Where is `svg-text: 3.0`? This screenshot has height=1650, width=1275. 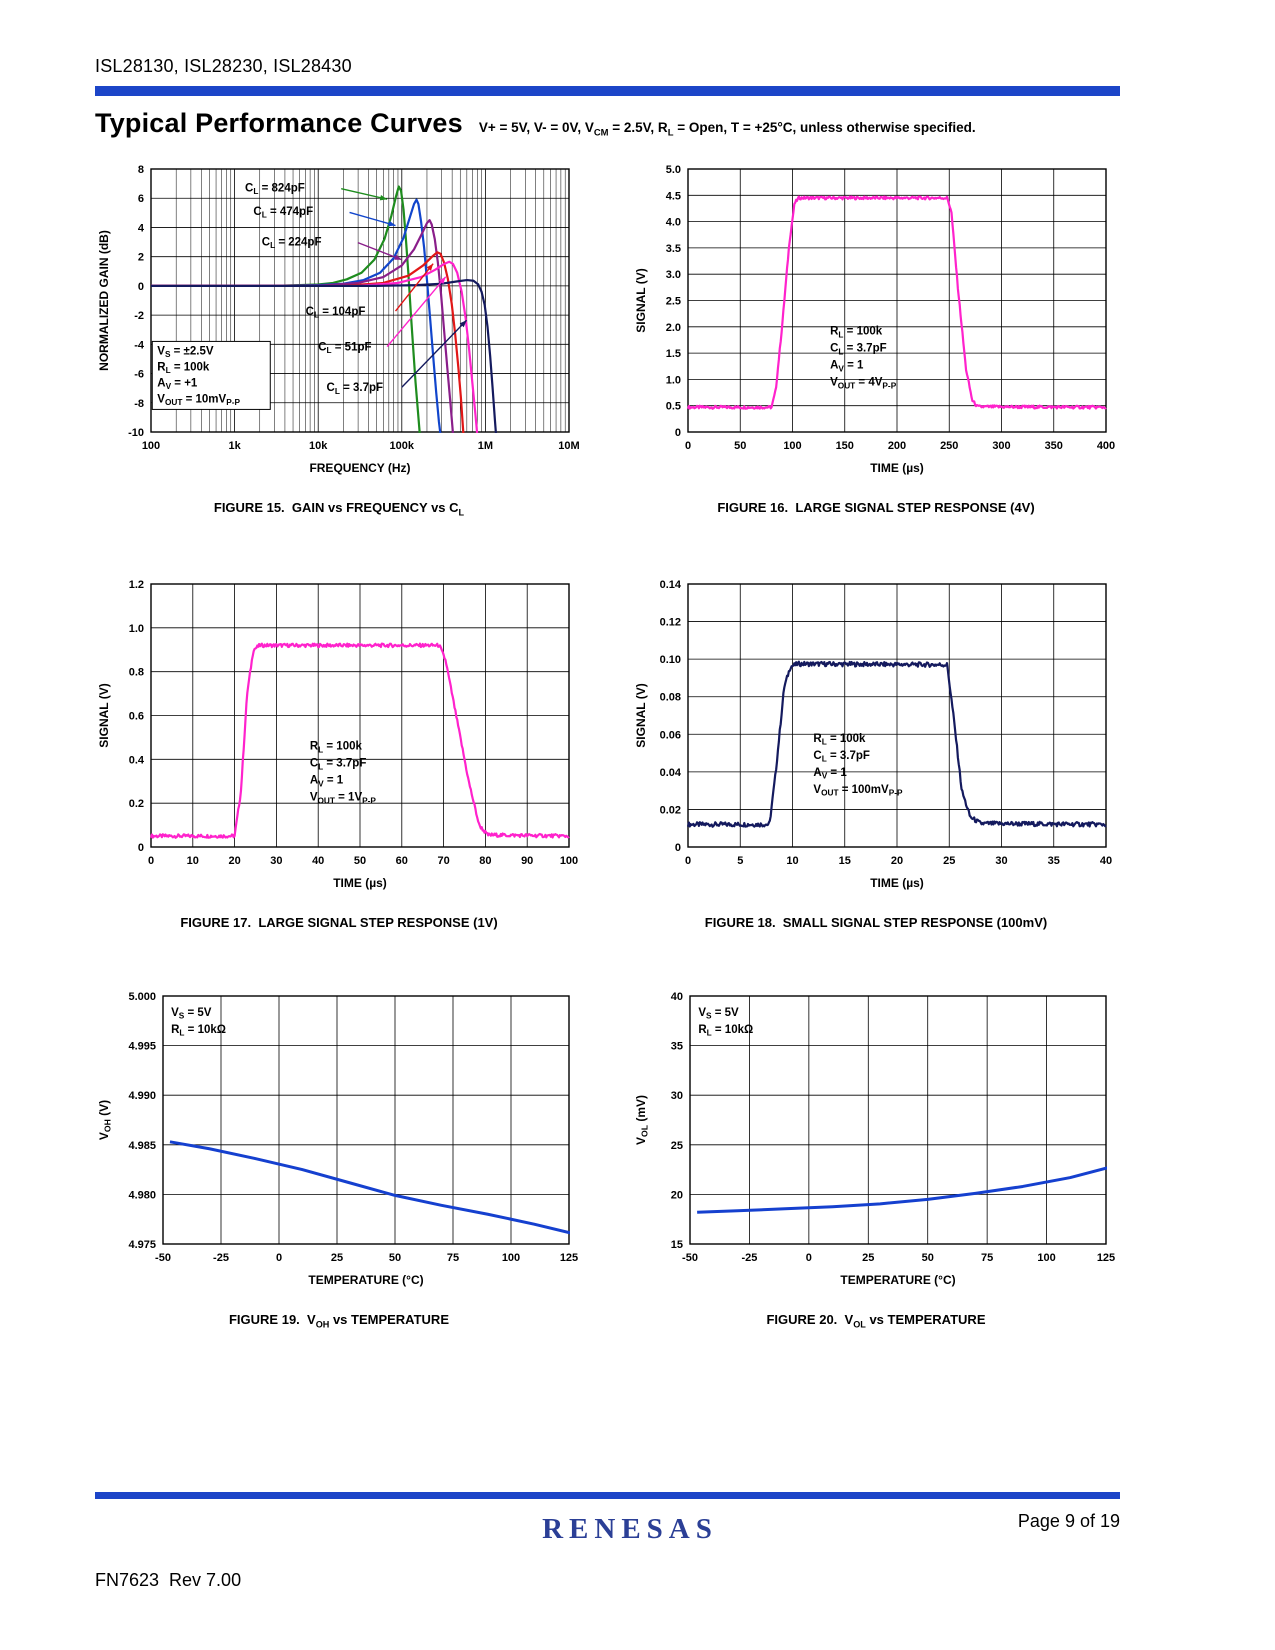 svg-text: 3.0 is located at coordinates (673, 275).